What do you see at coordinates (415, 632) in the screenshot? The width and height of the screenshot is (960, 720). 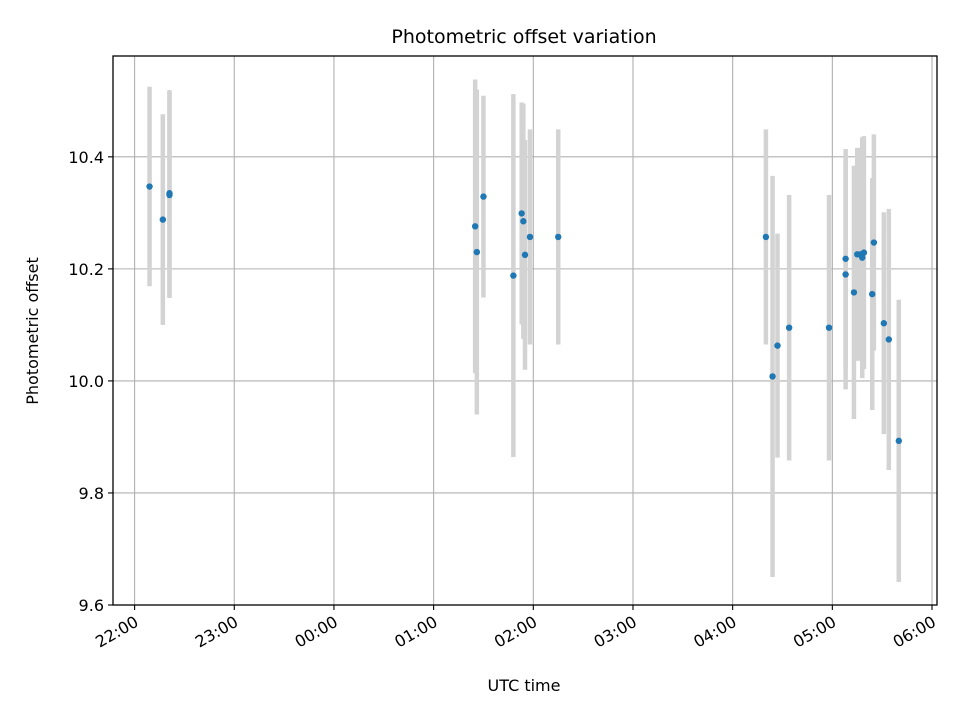 I see `x-tick-label: 01:00` at bounding box center [415, 632].